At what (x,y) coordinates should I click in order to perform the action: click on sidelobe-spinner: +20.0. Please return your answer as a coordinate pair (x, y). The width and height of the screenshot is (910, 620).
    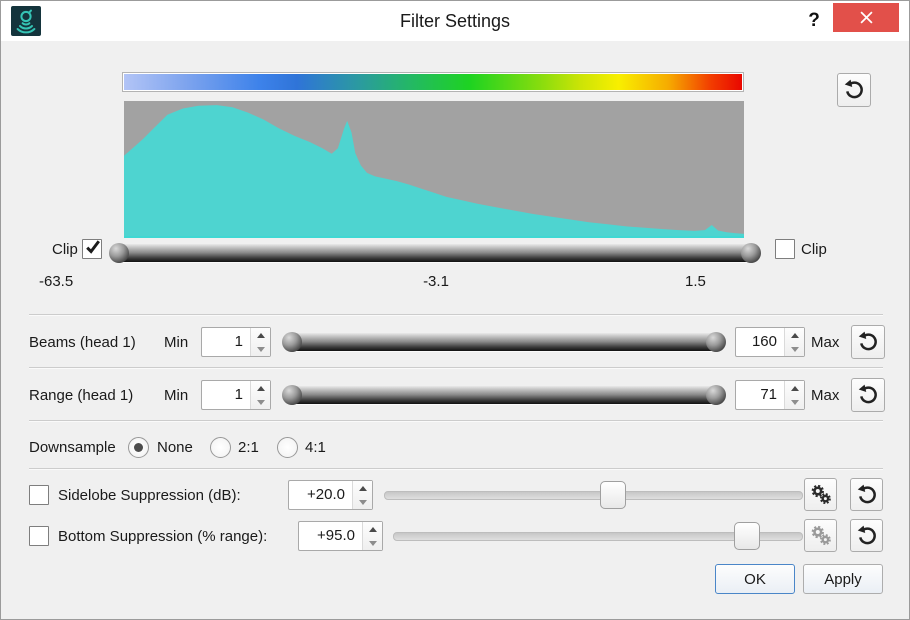
    Looking at the image, I should click on (330, 495).